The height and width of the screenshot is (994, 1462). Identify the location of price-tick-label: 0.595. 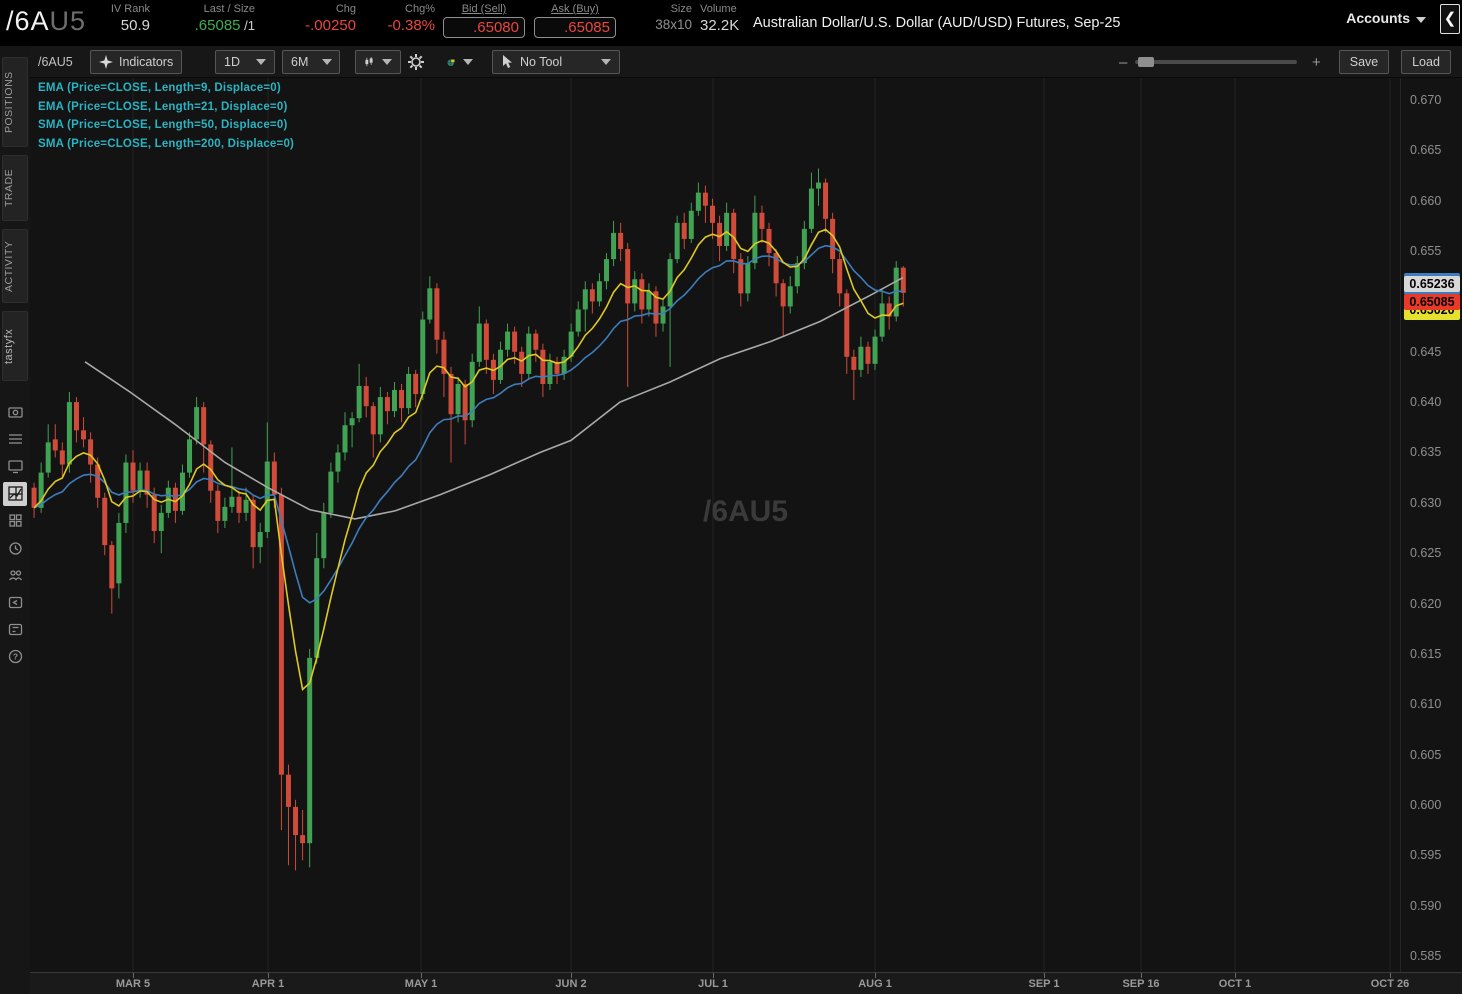
(1426, 855).